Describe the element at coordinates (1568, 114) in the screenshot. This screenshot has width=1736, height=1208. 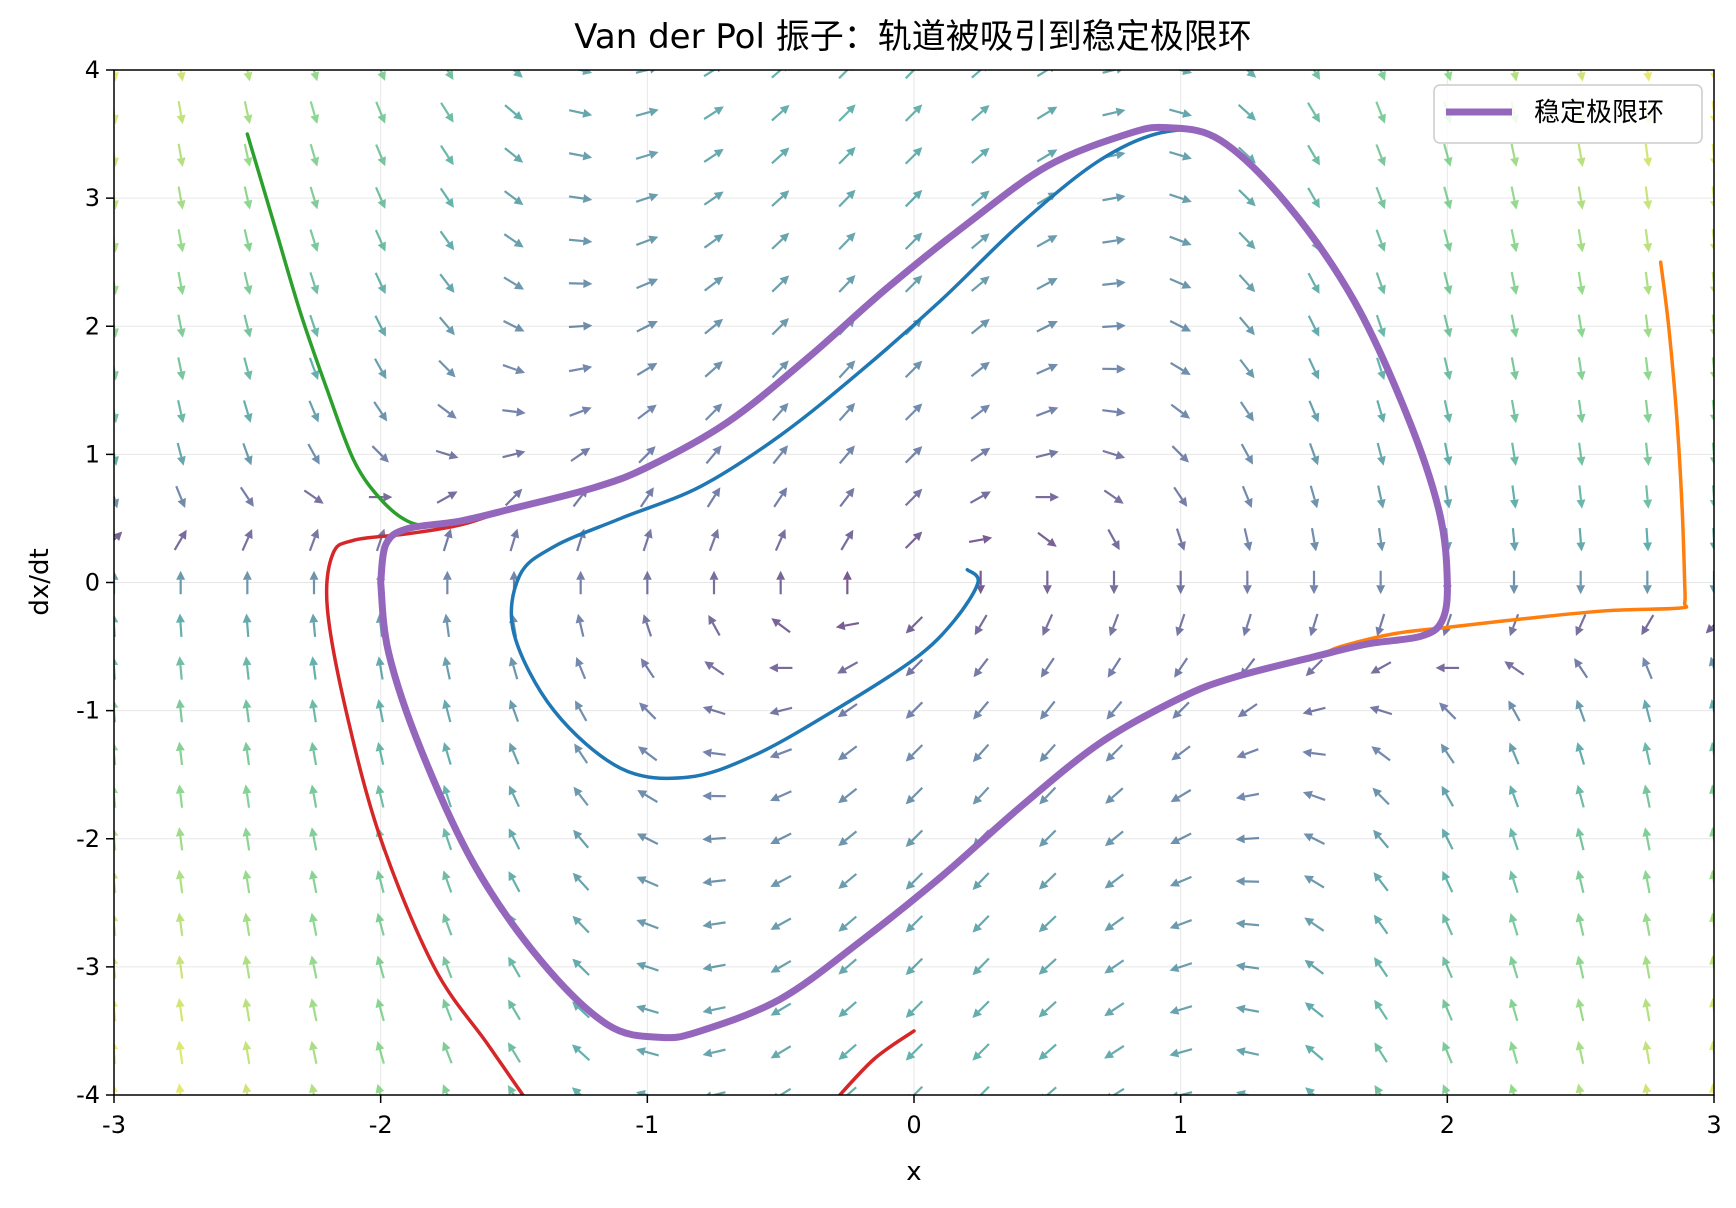
I see `legend: 稳定极限环` at that location.